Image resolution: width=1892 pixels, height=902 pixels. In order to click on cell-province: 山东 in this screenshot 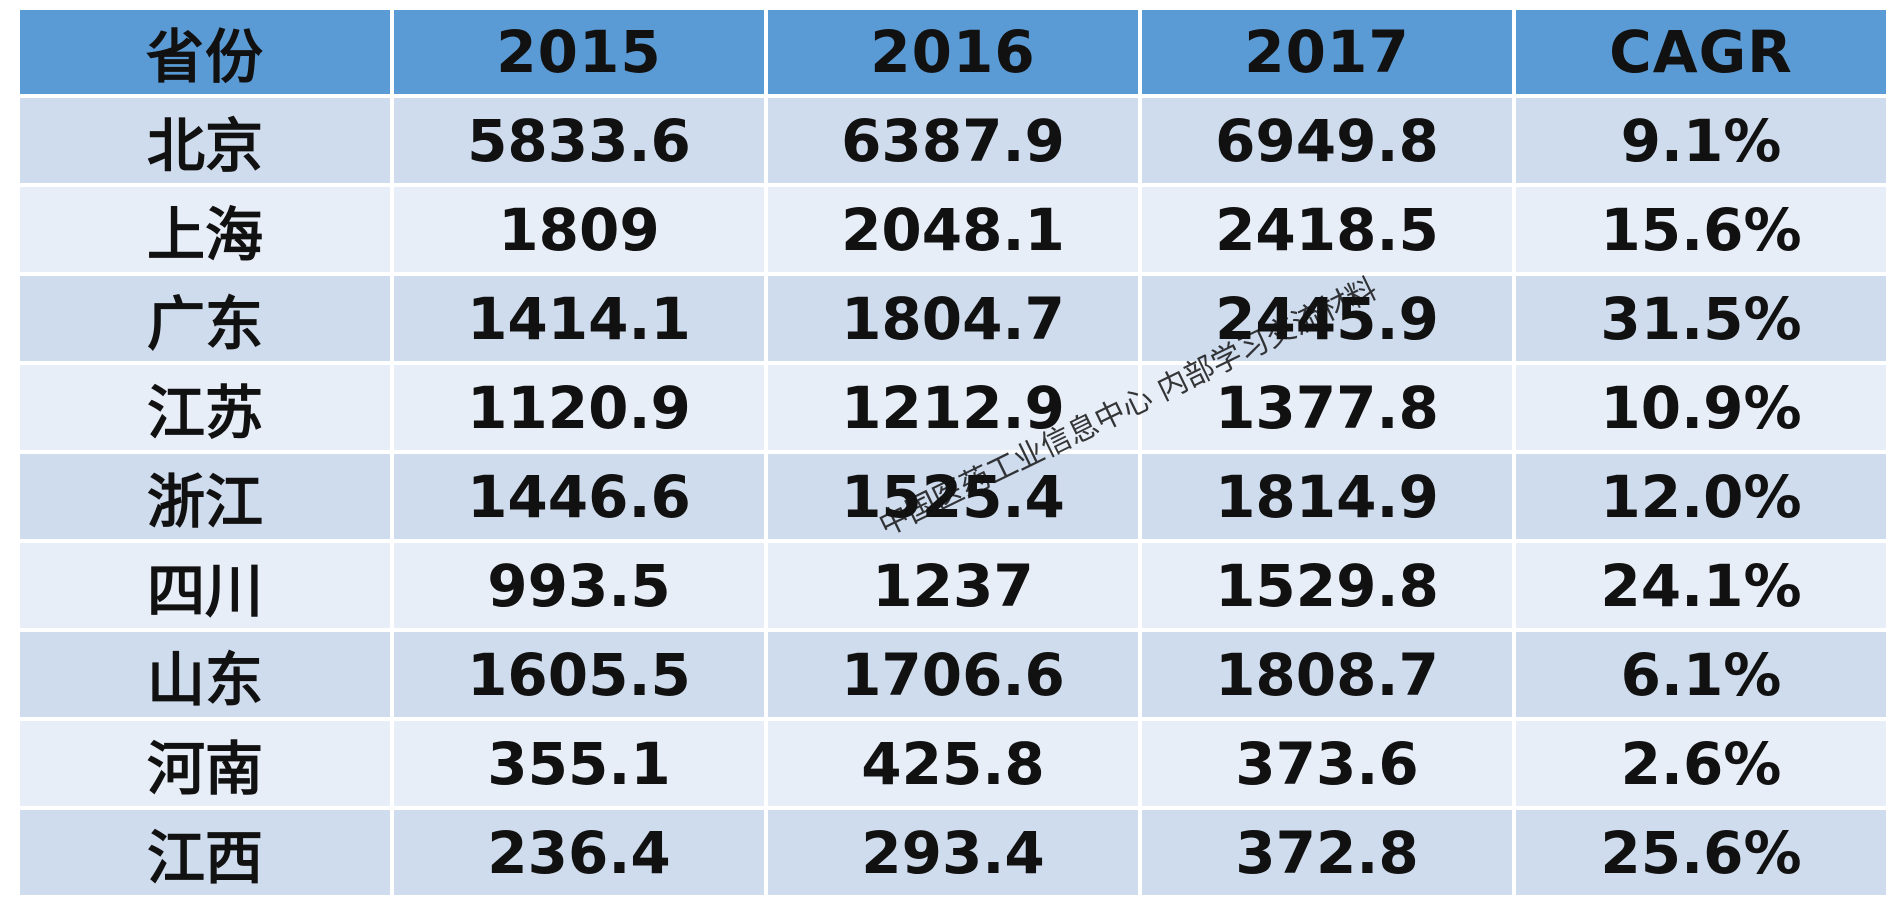, I will do `click(205, 674)`.